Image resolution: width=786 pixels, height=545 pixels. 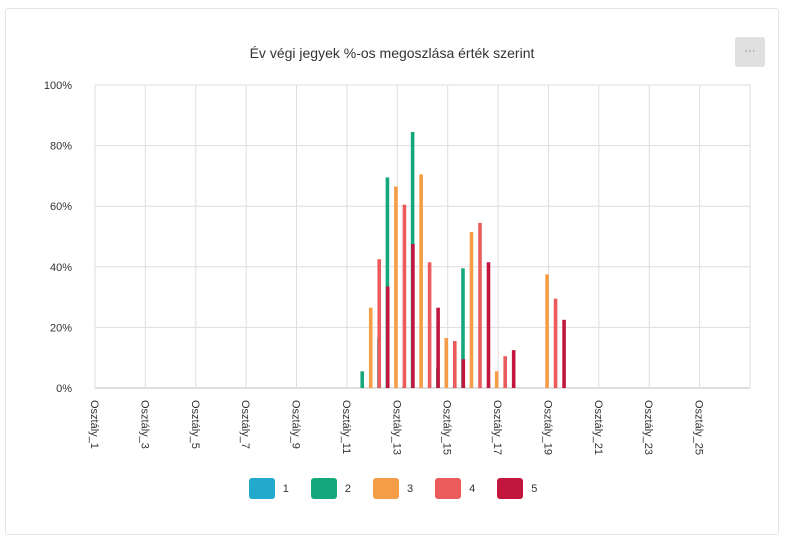 I want to click on legend-item-2: 2, so click(x=330, y=488).